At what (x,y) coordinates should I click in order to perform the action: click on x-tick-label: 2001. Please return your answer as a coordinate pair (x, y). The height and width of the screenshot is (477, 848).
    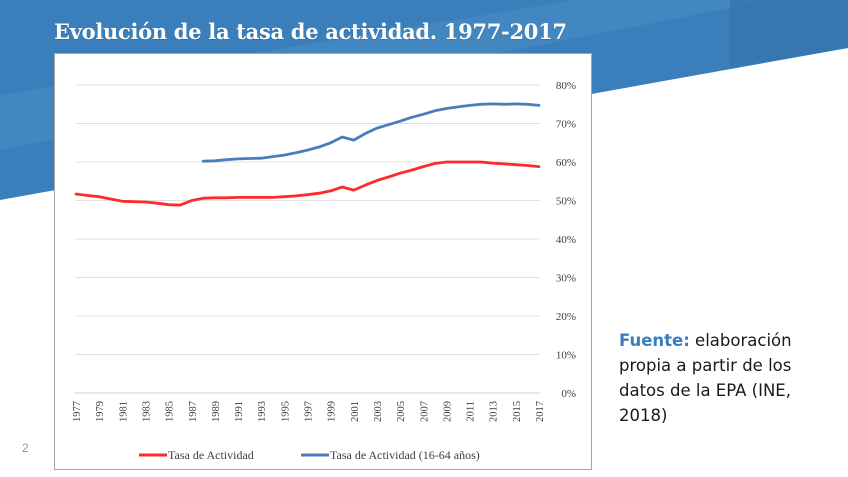
    Looking at the image, I should click on (355, 411).